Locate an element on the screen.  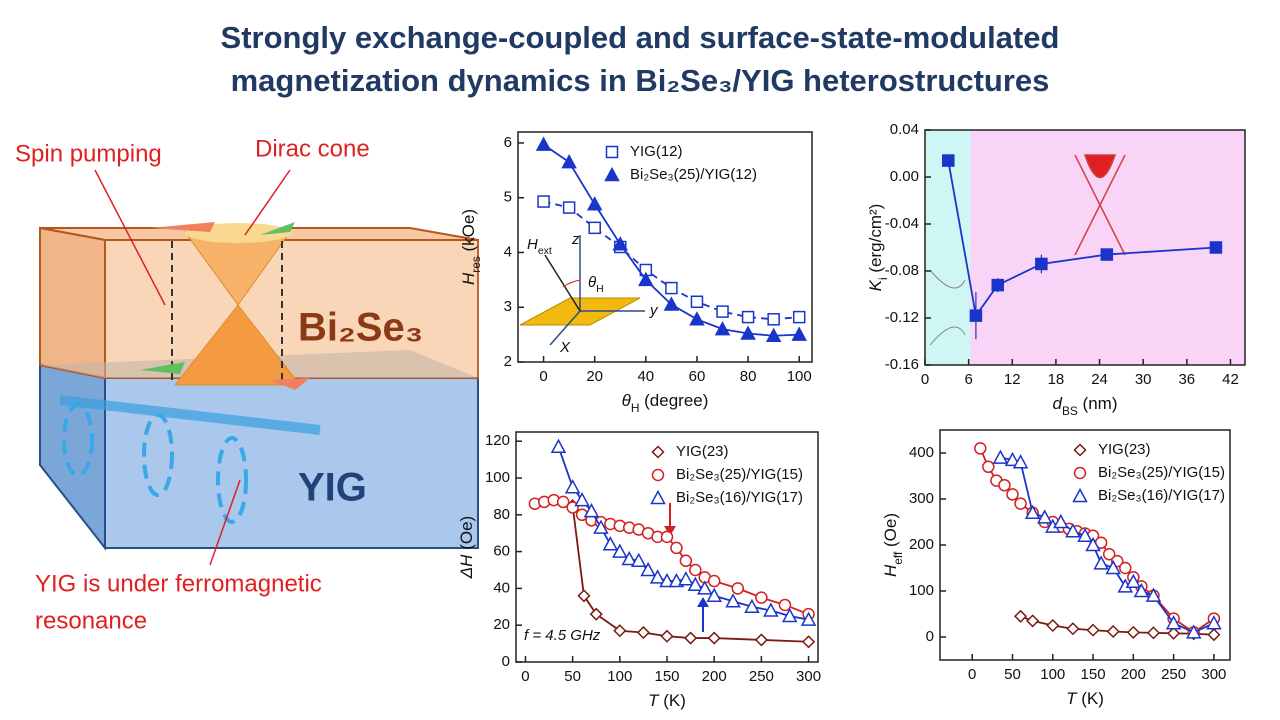
annotation: z is located at coordinates (575, 239).